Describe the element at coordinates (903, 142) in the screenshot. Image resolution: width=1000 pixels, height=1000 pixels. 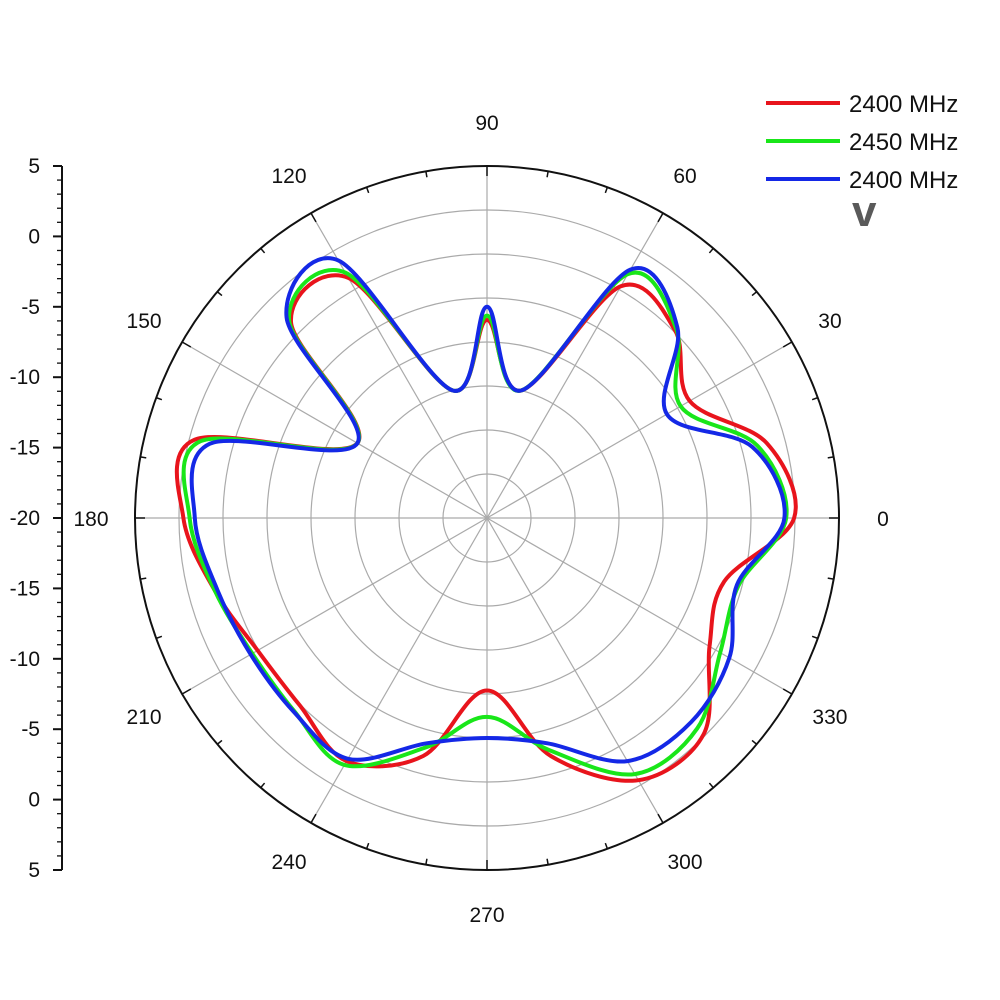
I see `legend-label-2: 2450 MHz` at that location.